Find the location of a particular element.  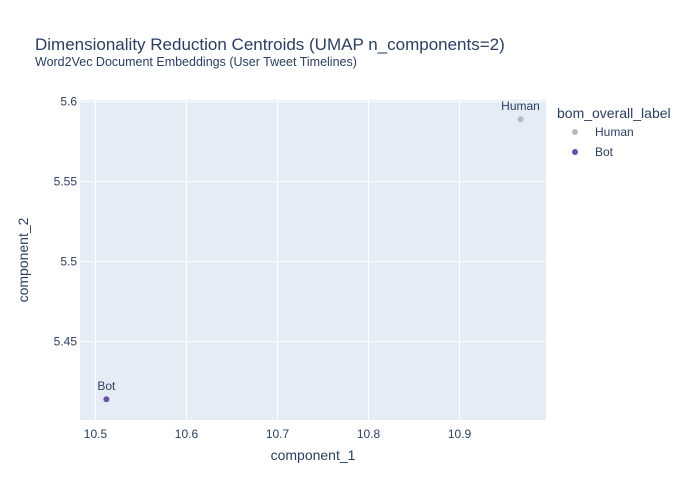

point-label-bot: Bot is located at coordinates (106, 386).